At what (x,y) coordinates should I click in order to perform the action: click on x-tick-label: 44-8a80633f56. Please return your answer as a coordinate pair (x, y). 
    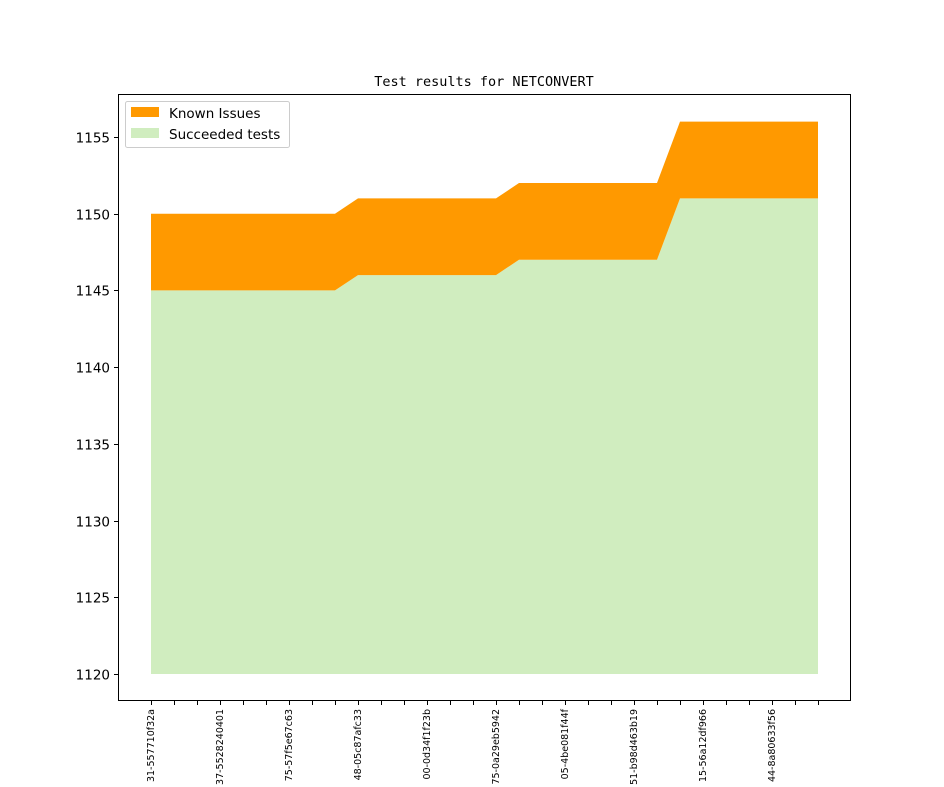
    Looking at the image, I should click on (772, 745).